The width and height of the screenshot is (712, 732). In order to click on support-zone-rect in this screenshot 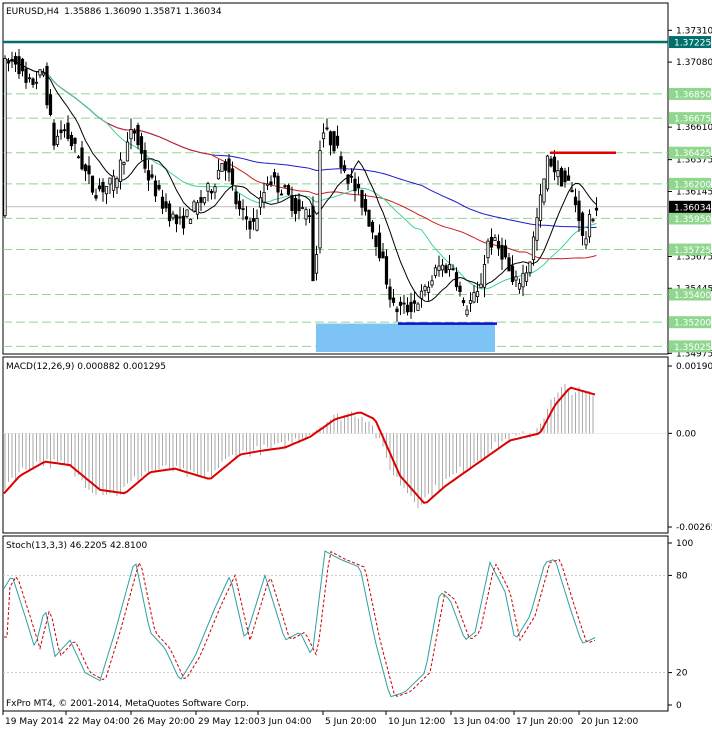, I will do `click(405, 337)`.